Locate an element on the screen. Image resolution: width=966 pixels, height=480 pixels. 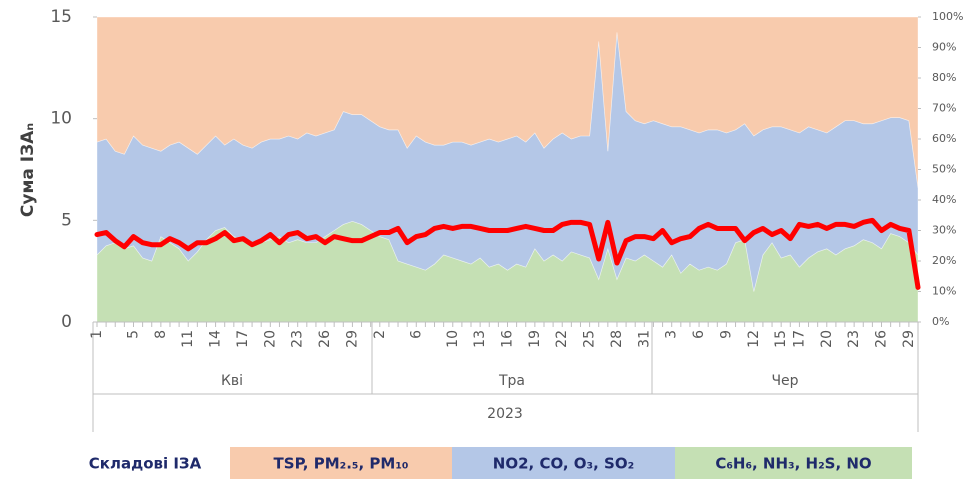
x-tick-label: 8 is located at coordinates (161, 334).